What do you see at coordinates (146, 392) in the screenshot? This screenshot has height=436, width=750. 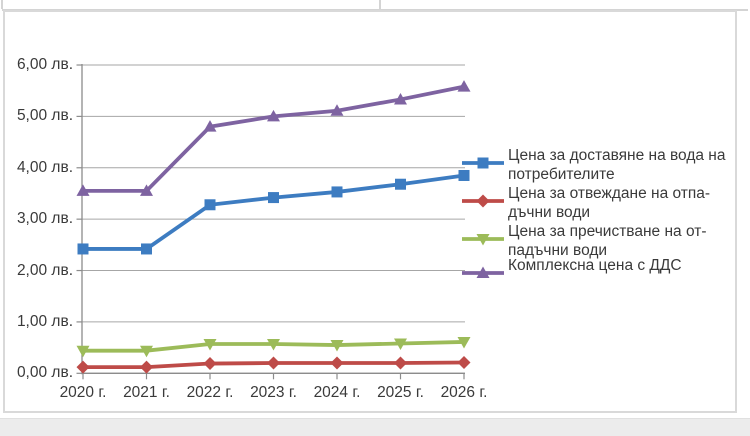 I see `x-axis-tick-label: 2021 г.` at bounding box center [146, 392].